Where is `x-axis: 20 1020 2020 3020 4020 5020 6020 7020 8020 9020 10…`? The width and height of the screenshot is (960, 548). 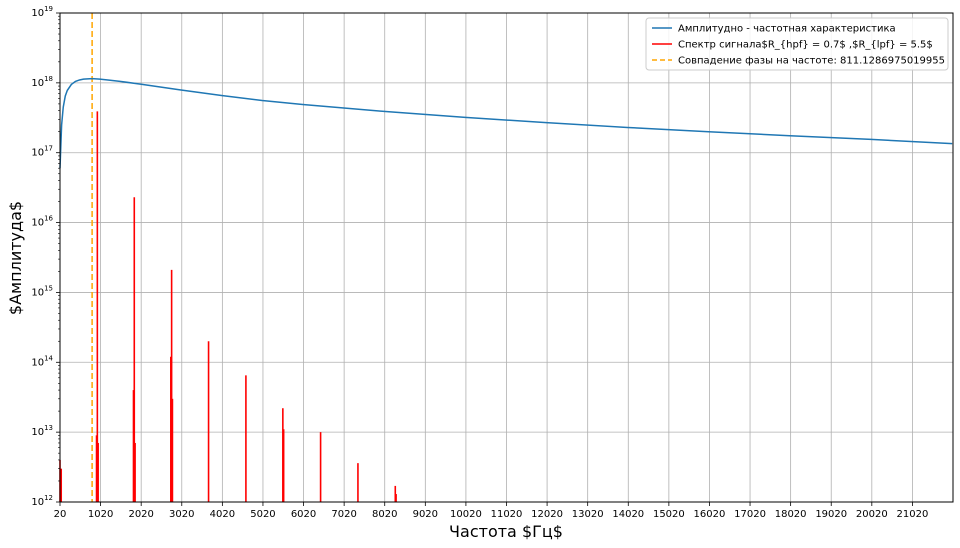 x-axis: 20 1020 2020 3020 4020 5020 6020 7020 8020 9020 10… is located at coordinates (491, 511).